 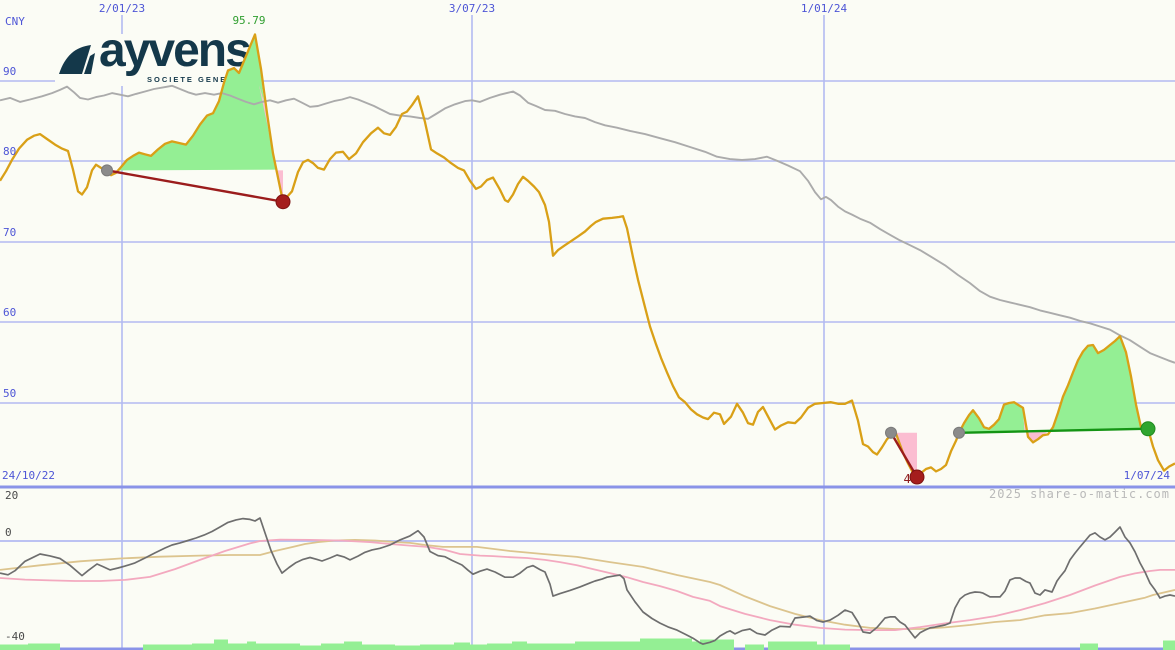 I want to click on osc-tick-20: 20, so click(x=12, y=495).